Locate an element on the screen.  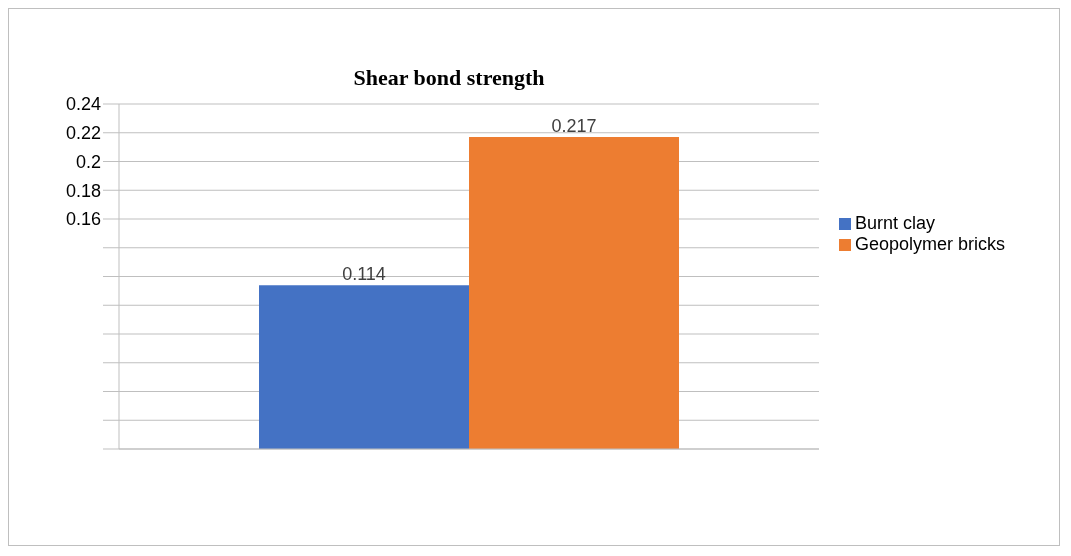
y-tick-label: 0.2 is located at coordinates (88, 161).